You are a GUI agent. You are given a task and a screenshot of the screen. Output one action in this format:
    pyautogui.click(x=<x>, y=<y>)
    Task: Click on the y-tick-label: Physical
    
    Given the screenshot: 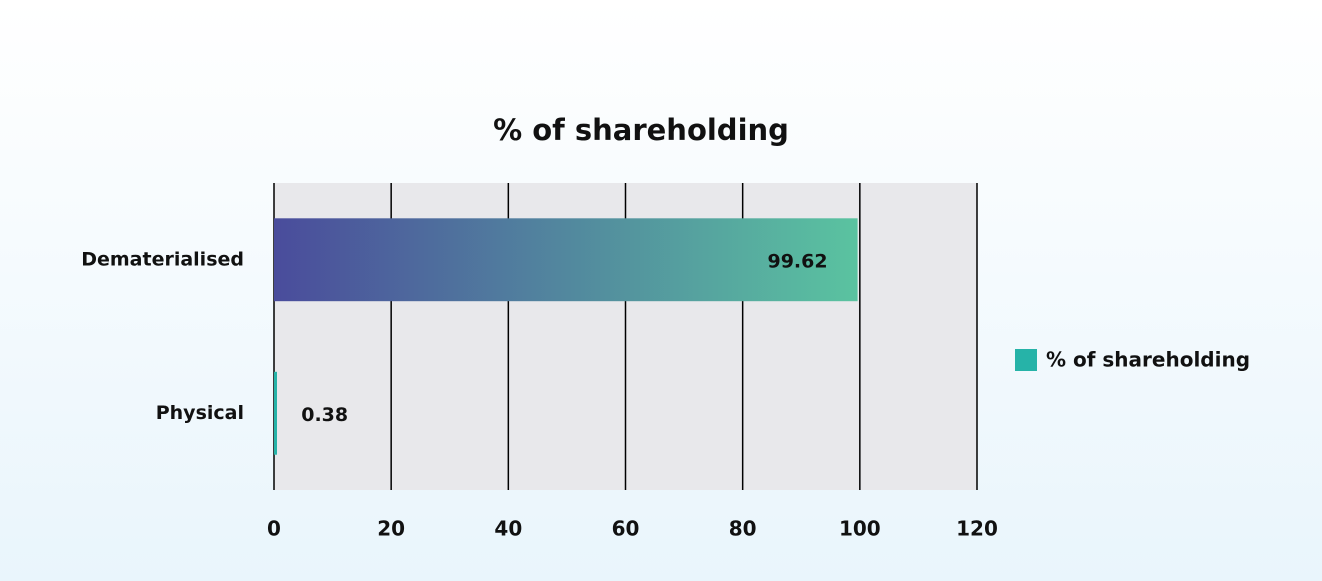 What is the action you would take?
    pyautogui.click(x=200, y=413)
    